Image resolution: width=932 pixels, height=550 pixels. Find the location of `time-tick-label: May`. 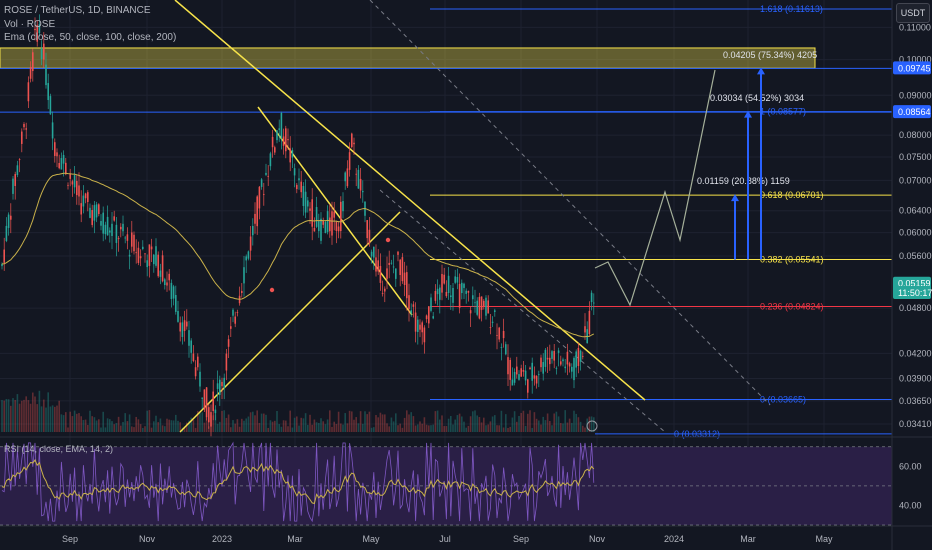

time-tick-label: May is located at coordinates (824, 539).